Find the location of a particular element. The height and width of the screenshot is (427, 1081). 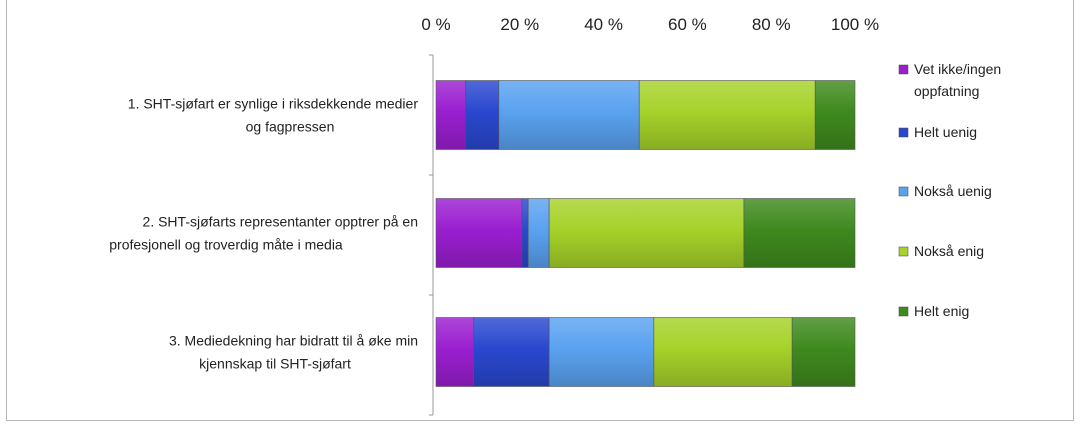

category-label: og fagpressen is located at coordinates (290, 127).